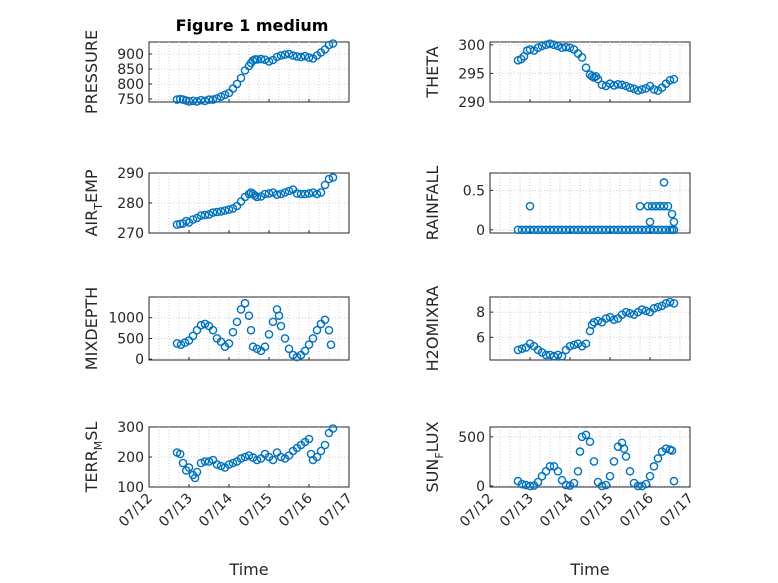  What do you see at coordinates (126, 319) in the screenshot?
I see `y-tick-label: 1000` at bounding box center [126, 319].